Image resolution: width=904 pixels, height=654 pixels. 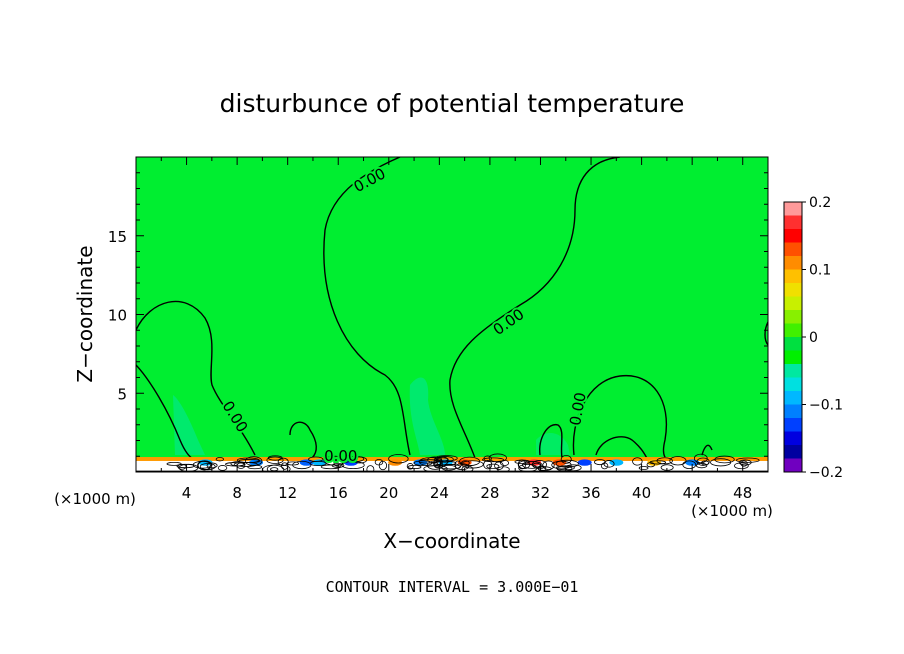 I want to click on x-tick-label: 48, so click(x=742, y=493).